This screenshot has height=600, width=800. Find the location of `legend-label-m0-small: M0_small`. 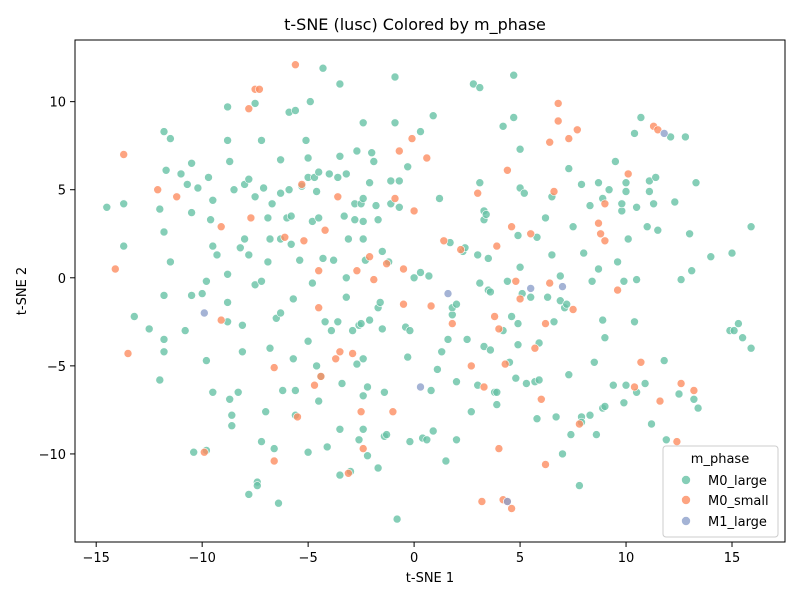

legend-label-m0-small: M0_small is located at coordinates (738, 501).